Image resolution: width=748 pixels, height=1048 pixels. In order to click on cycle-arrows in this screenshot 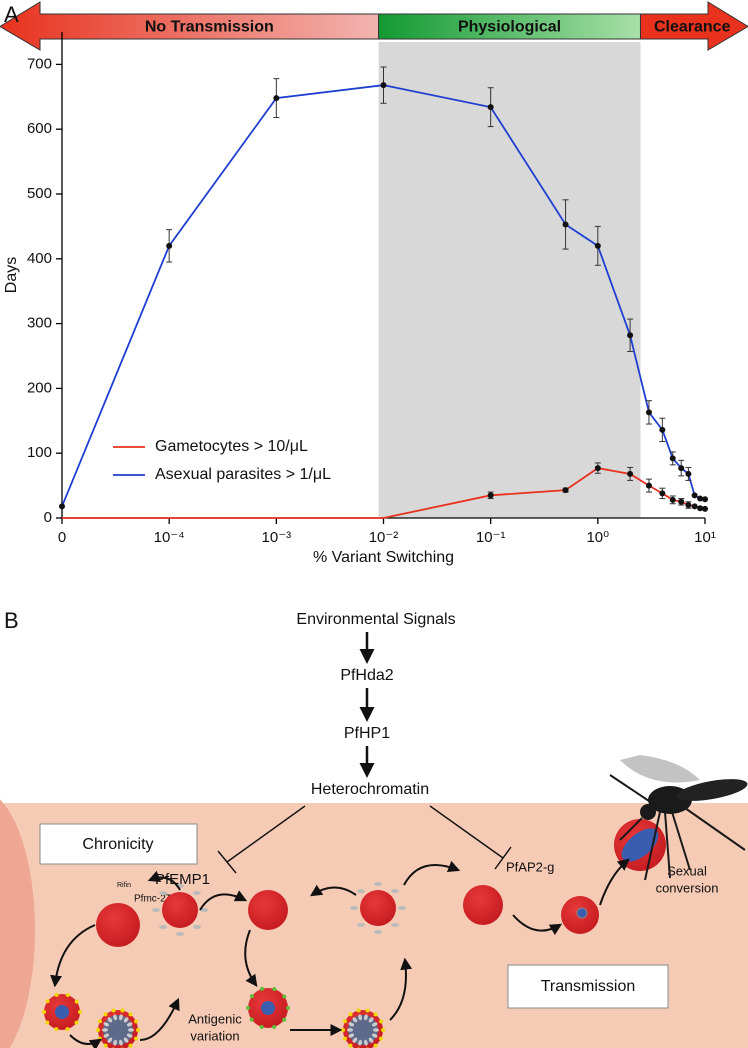, I will do `click(340, 953)`.